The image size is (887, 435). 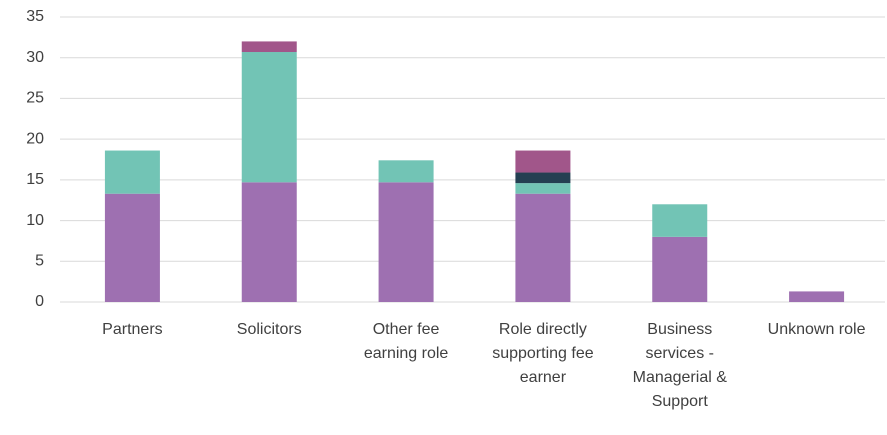 I want to click on x-tick-label: Role directly supporting fee earner, so click(x=543, y=353).